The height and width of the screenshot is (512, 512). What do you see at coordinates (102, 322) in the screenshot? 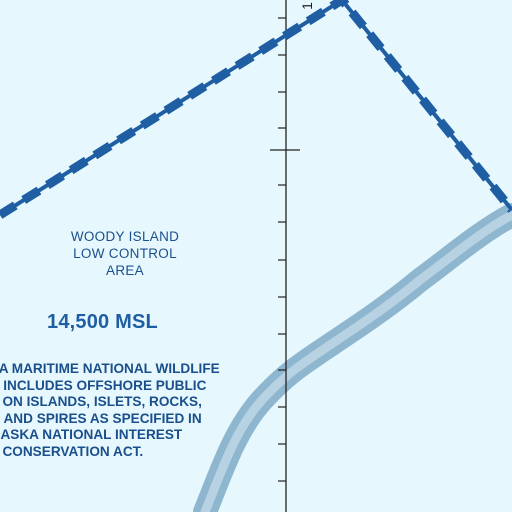
I see `floor-altitude-label: 14,500 MSL` at bounding box center [102, 322].